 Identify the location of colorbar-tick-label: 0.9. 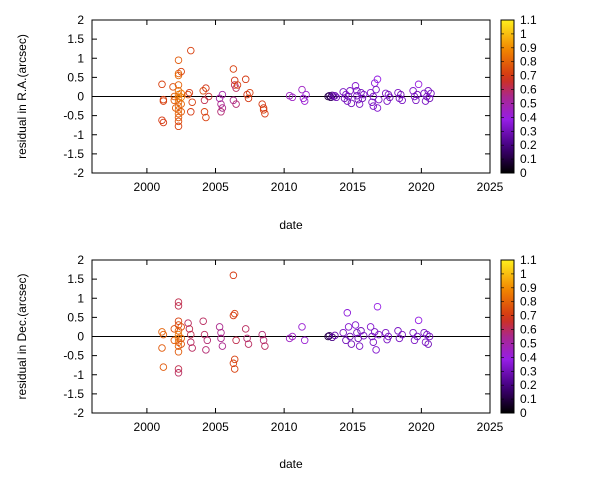
(528, 48).